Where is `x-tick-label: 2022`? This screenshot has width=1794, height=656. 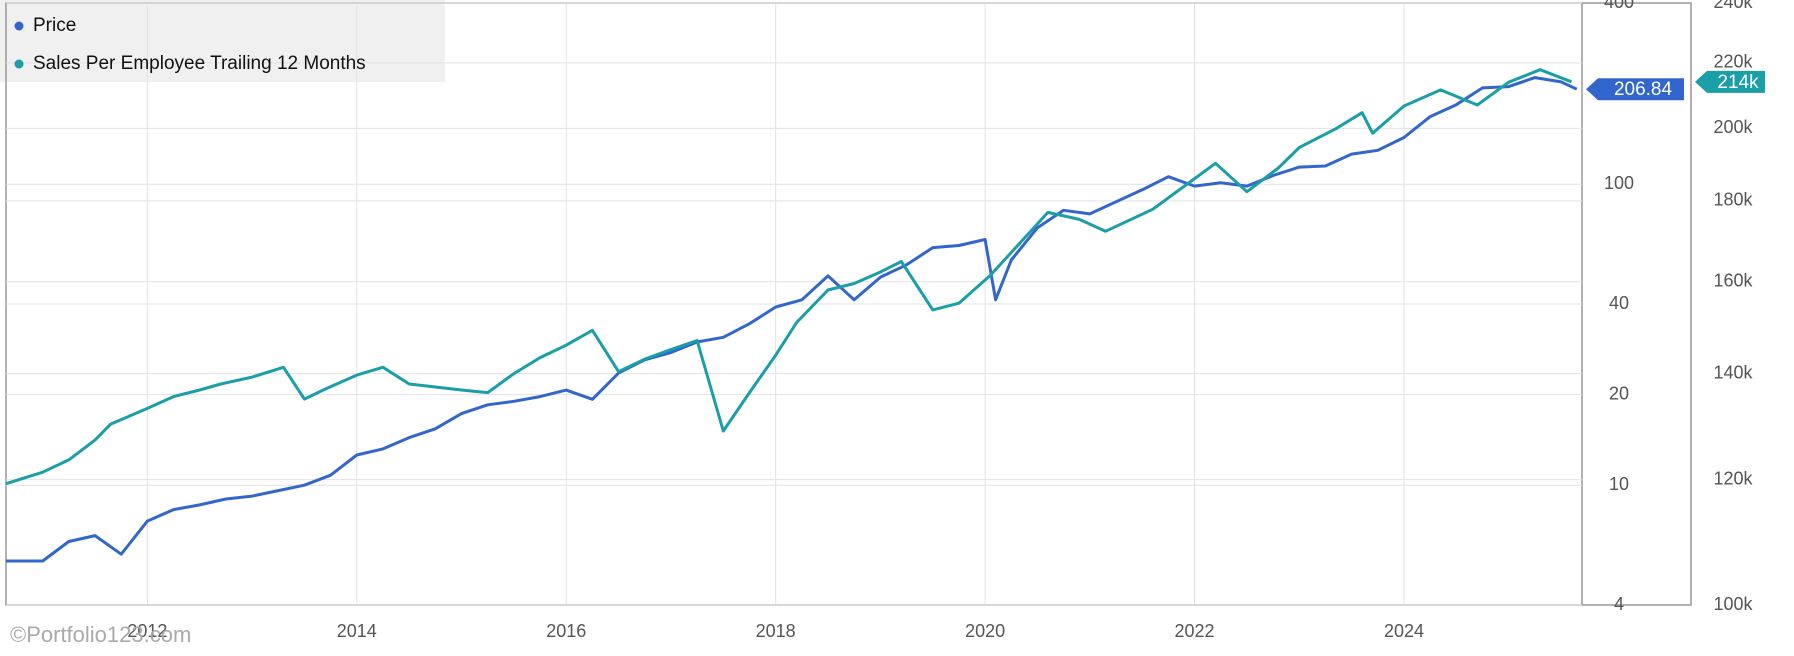 x-tick-label: 2022 is located at coordinates (1195, 631).